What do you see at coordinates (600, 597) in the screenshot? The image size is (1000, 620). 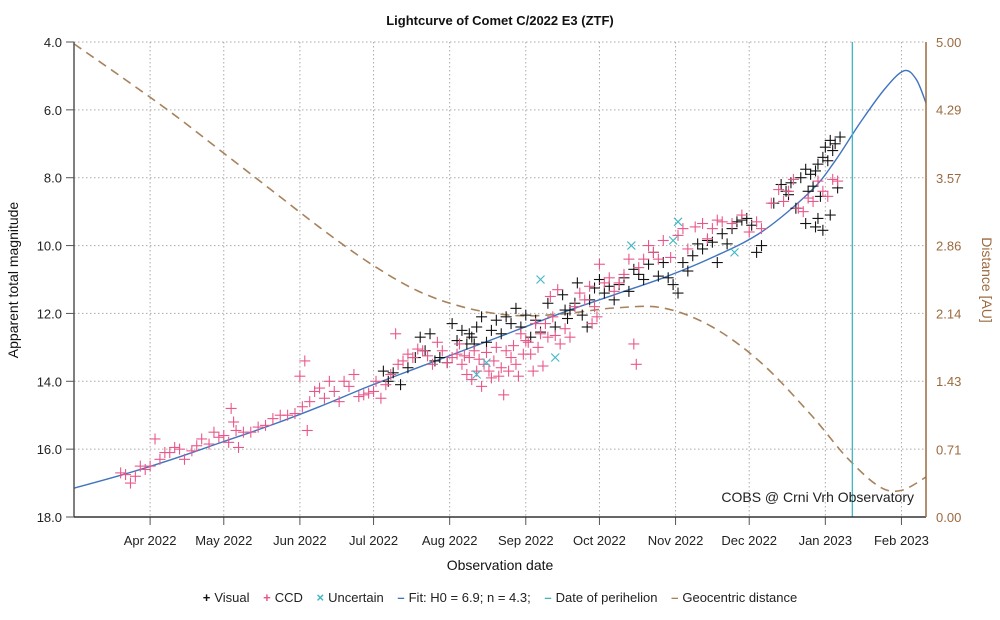 I see `legend-perihelion: – Date of perihelion` at bounding box center [600, 597].